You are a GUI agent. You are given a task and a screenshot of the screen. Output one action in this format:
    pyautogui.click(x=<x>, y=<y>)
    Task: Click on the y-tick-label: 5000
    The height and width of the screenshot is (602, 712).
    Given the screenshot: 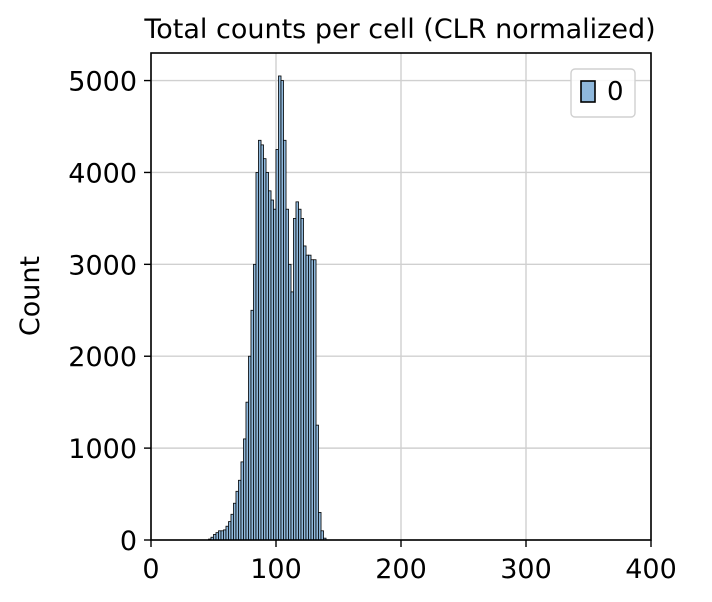 What is the action you would take?
    pyautogui.click(x=102, y=82)
    